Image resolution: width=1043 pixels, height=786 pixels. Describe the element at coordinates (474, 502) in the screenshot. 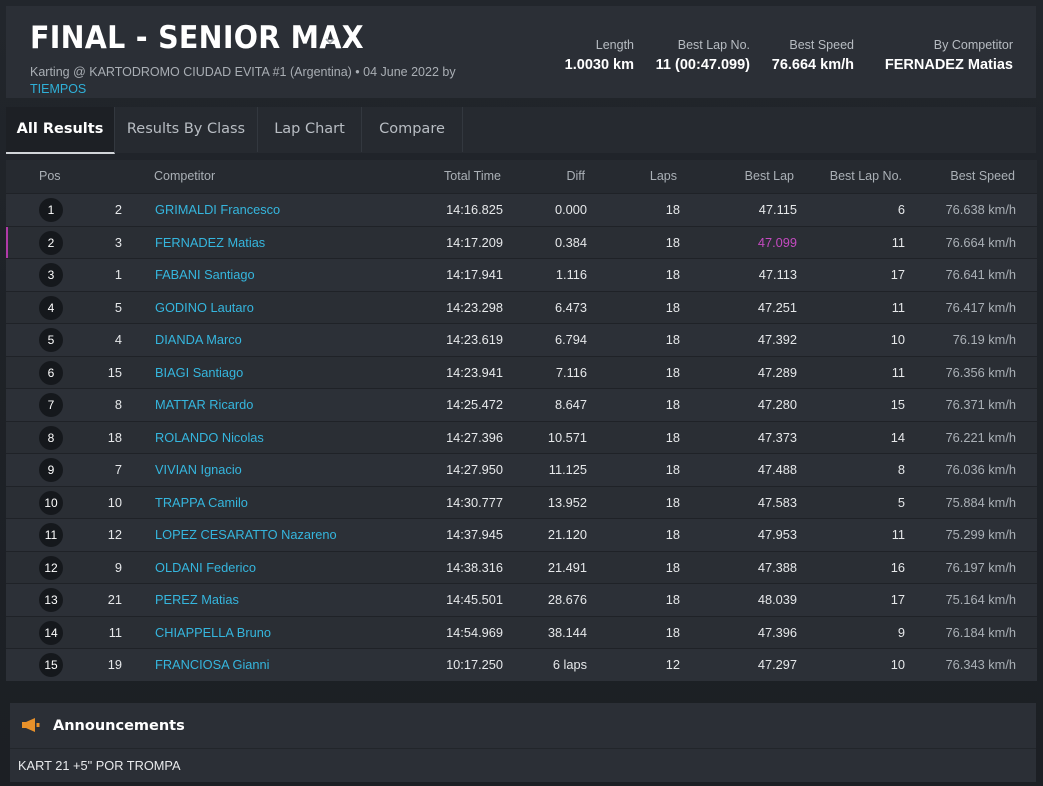

I see `total-time: 14:30.777` at that location.